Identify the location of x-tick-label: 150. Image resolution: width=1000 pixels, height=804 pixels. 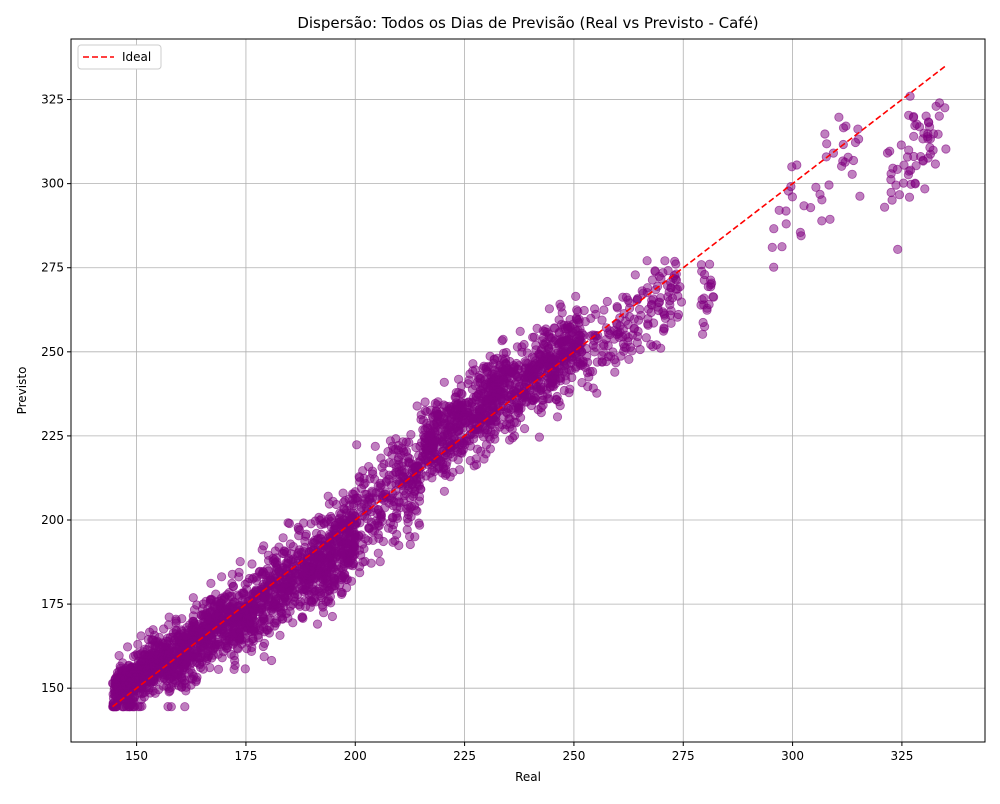
(136, 756).